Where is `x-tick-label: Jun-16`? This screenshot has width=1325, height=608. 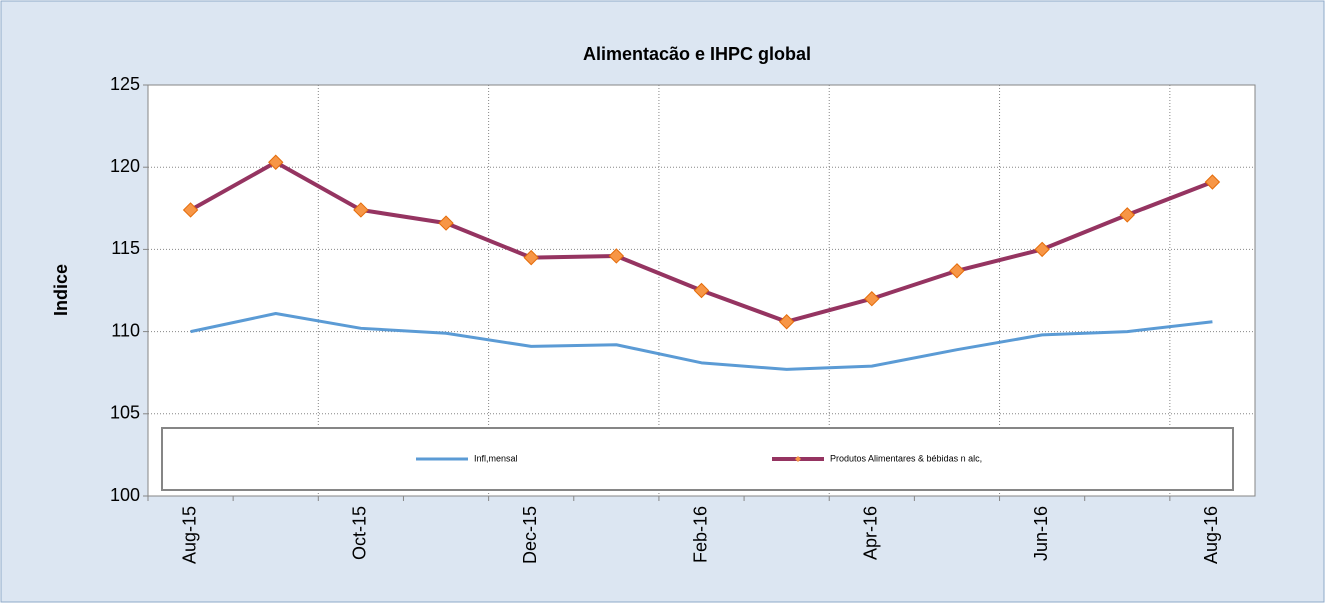
x-tick-label: Jun-16 is located at coordinates (1041, 533).